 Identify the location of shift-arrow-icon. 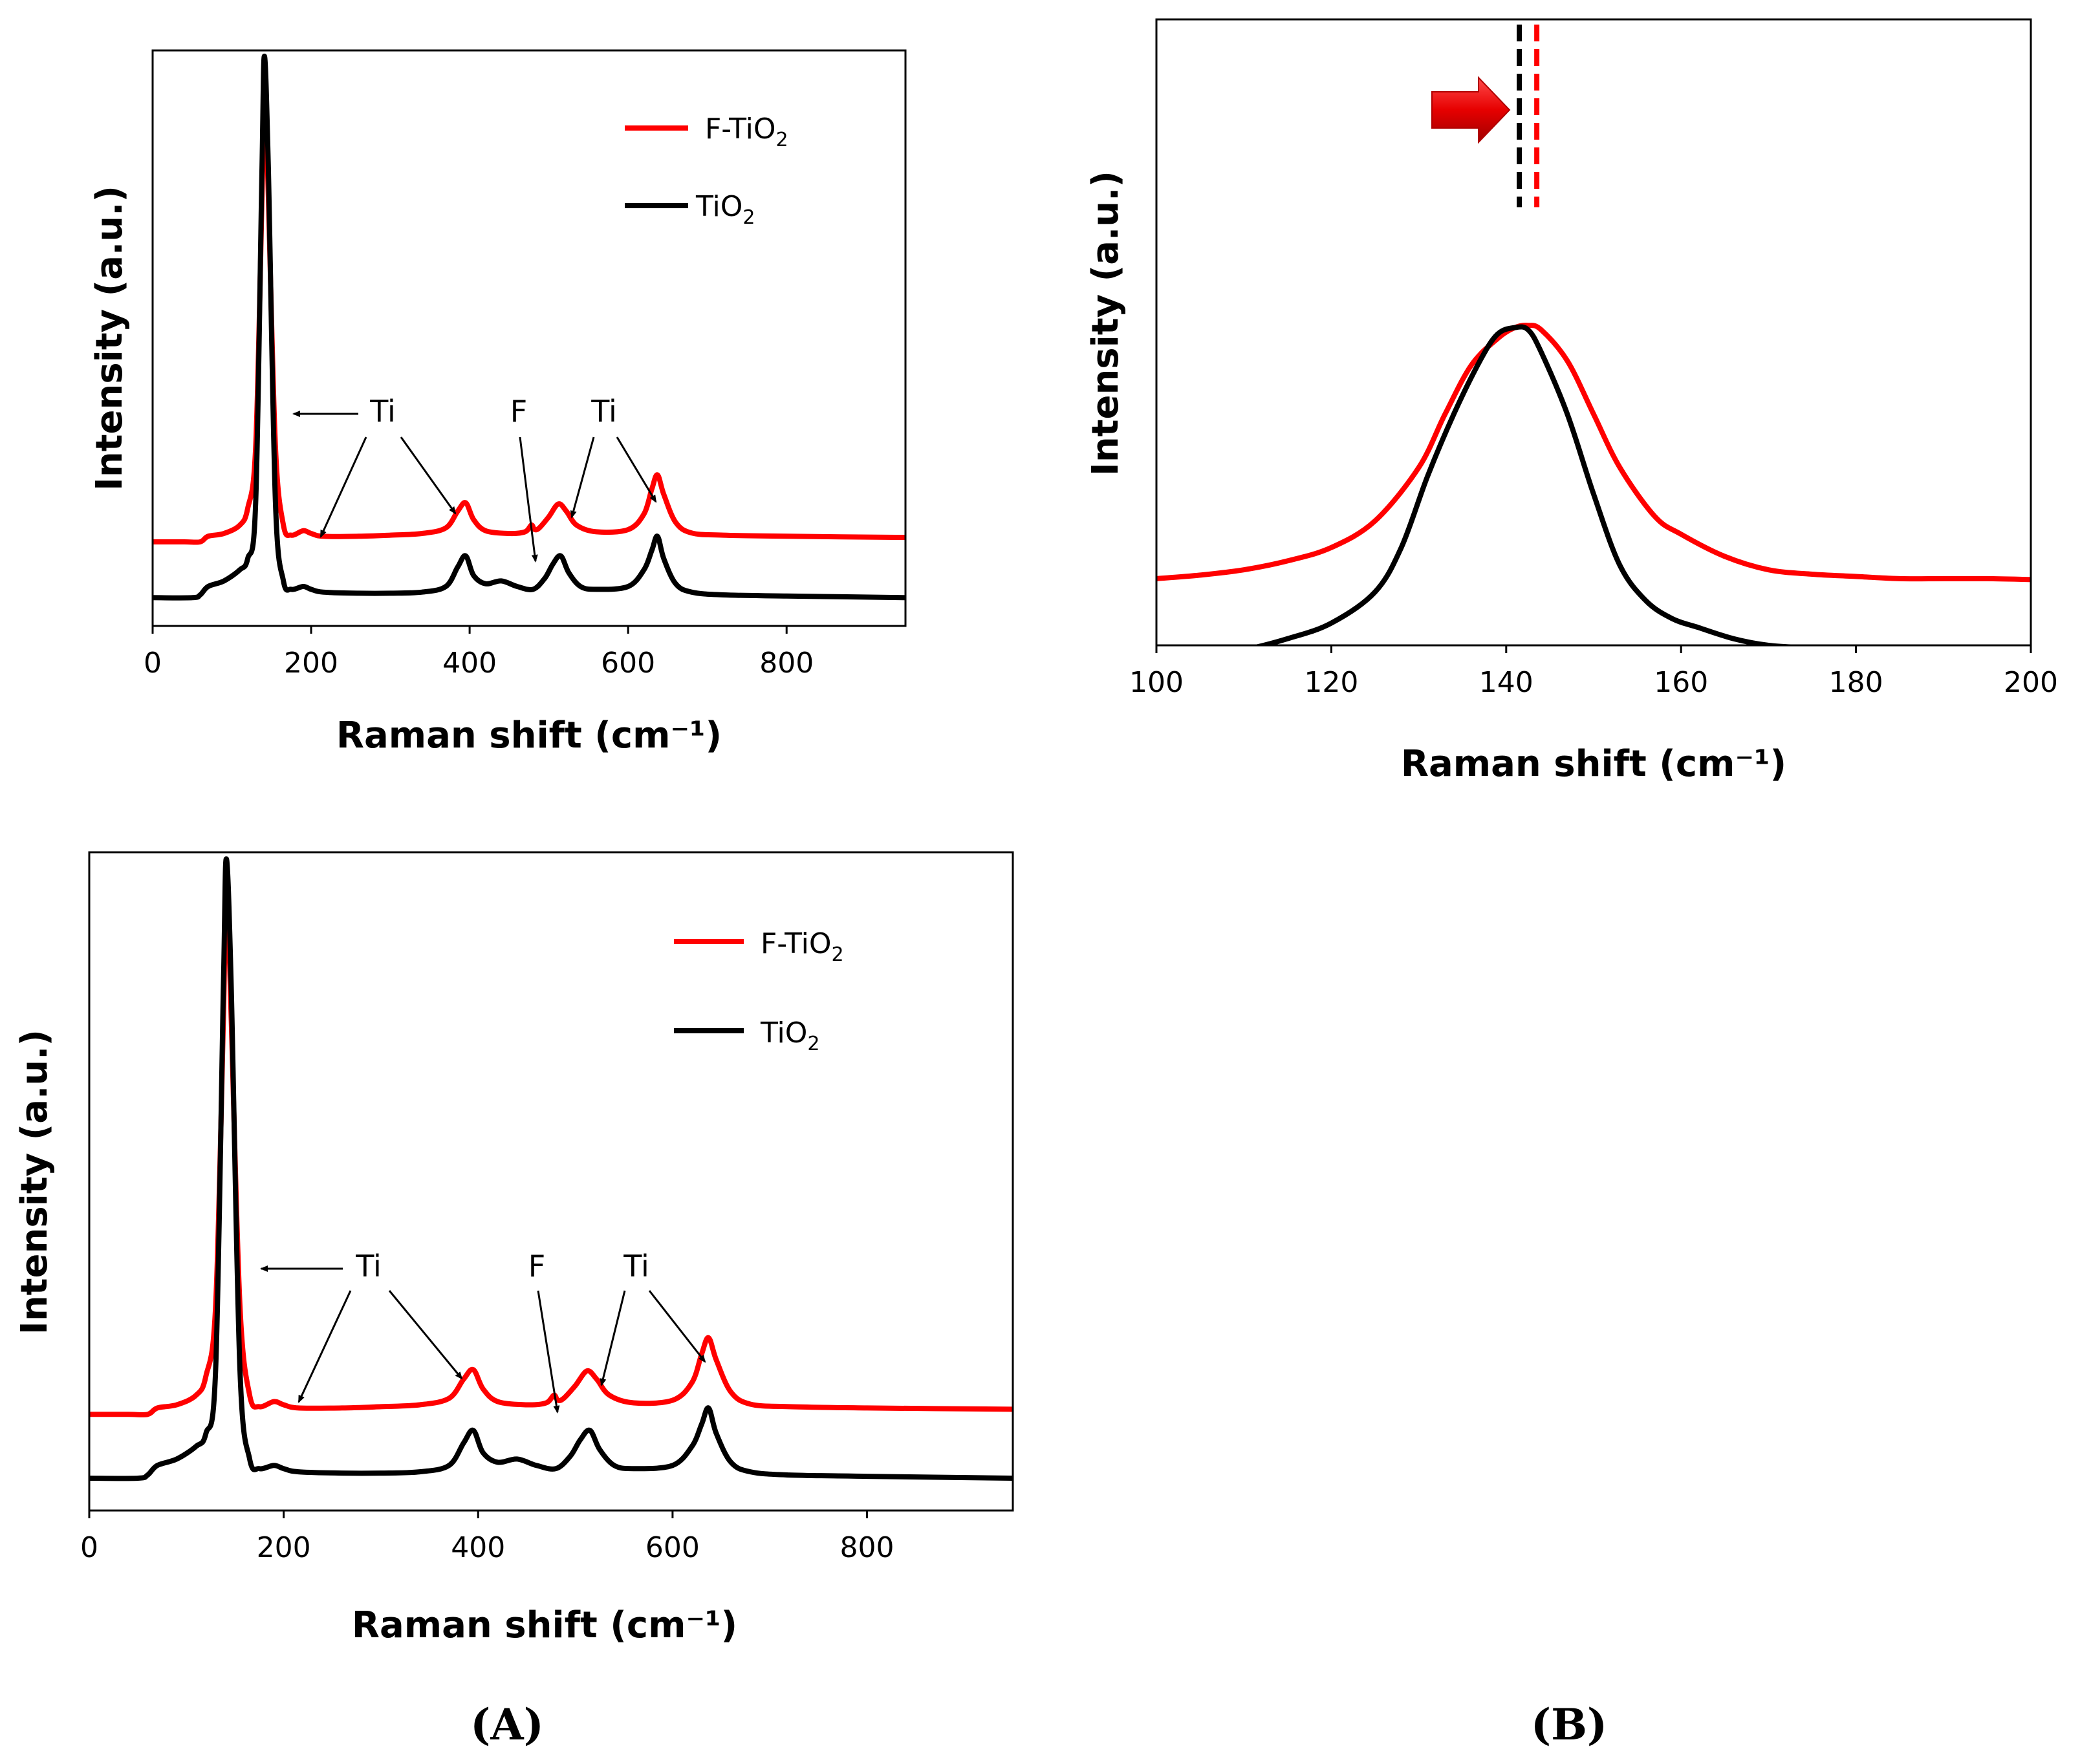
(1471, 110).